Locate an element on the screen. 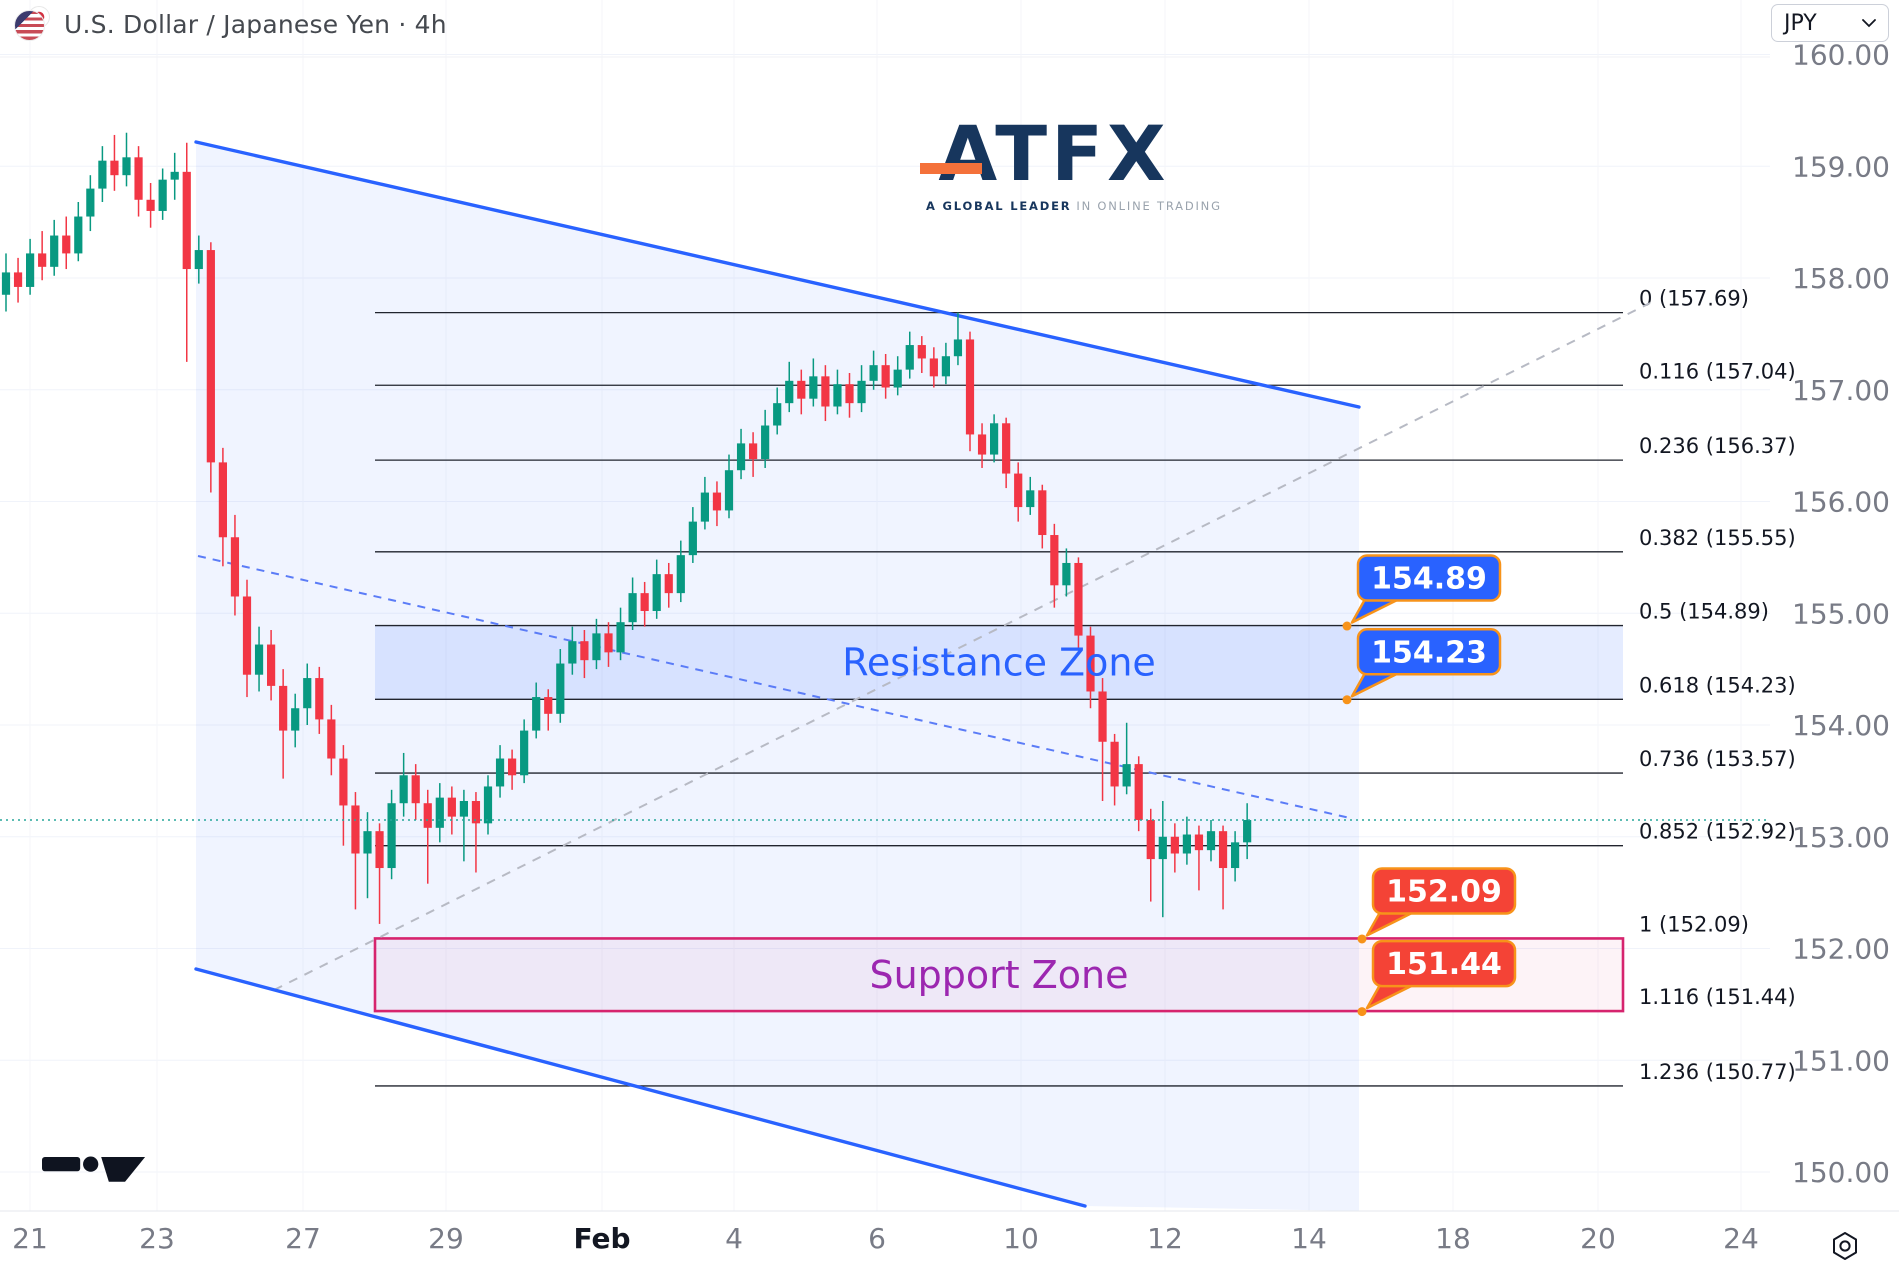  time-axis-label: 24 is located at coordinates (1741, 1238).